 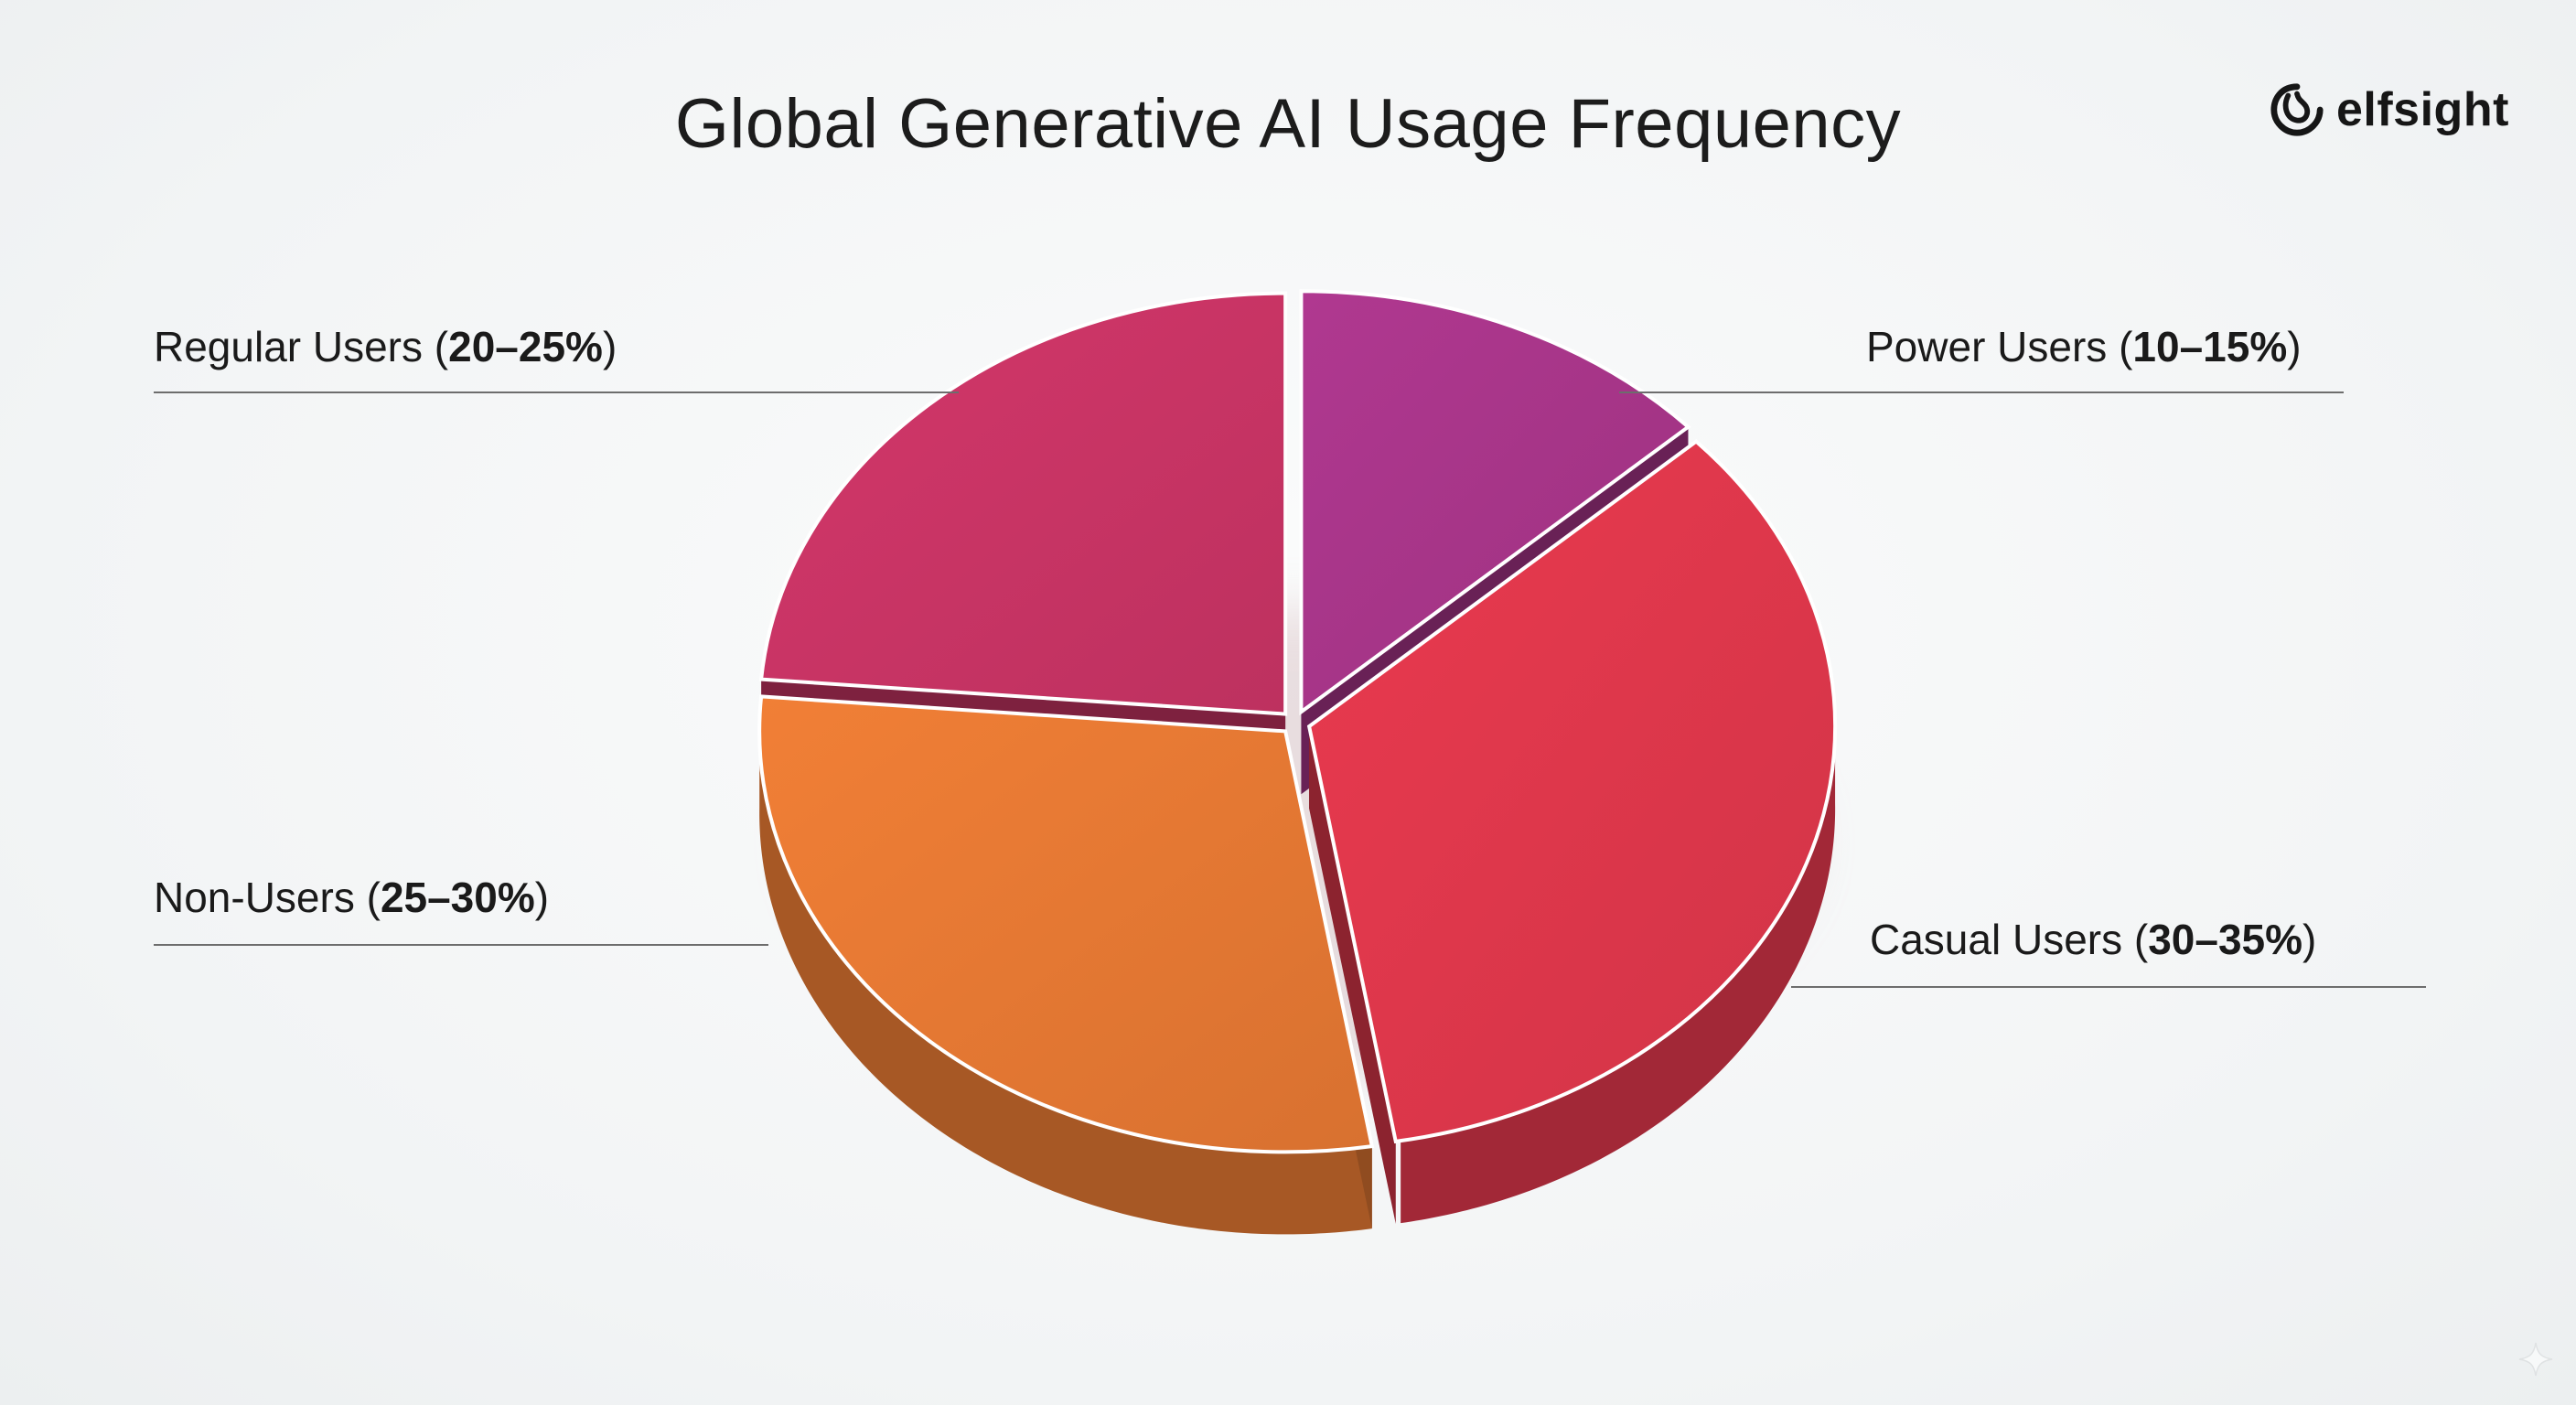 What do you see at coordinates (255, 897) in the screenshot?
I see `slice-label-non-users: Non-Users` at bounding box center [255, 897].